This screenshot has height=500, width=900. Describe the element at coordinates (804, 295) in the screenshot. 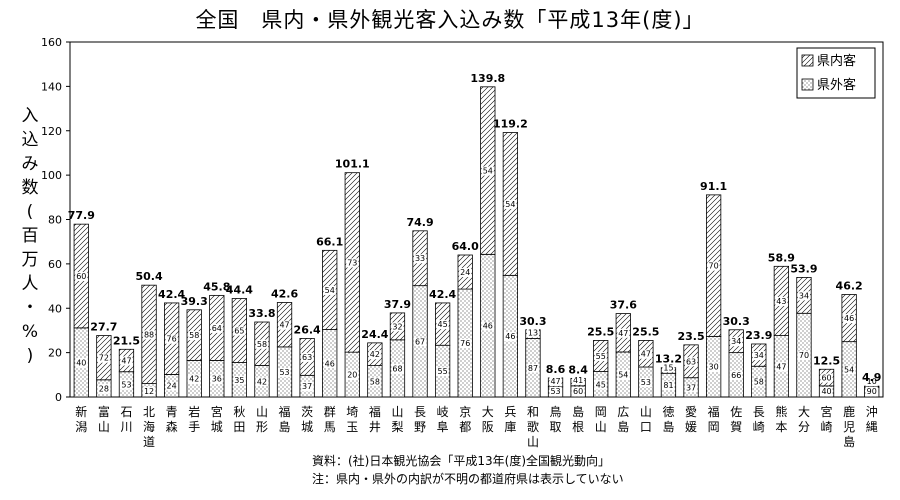

I see `percent-label-inner: 34` at that location.